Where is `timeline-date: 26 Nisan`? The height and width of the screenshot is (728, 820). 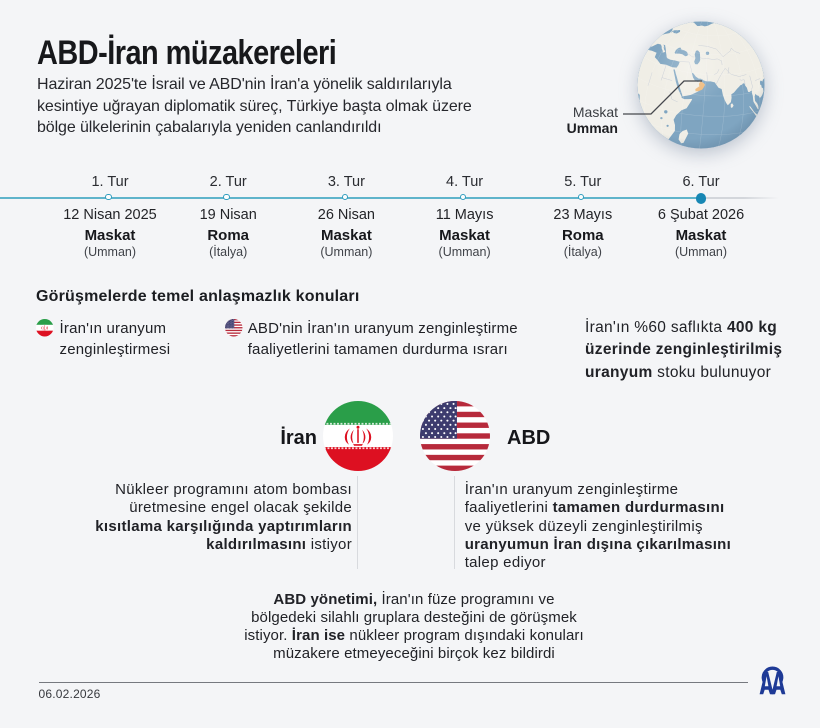 timeline-date: 26 Nisan is located at coordinates (346, 214).